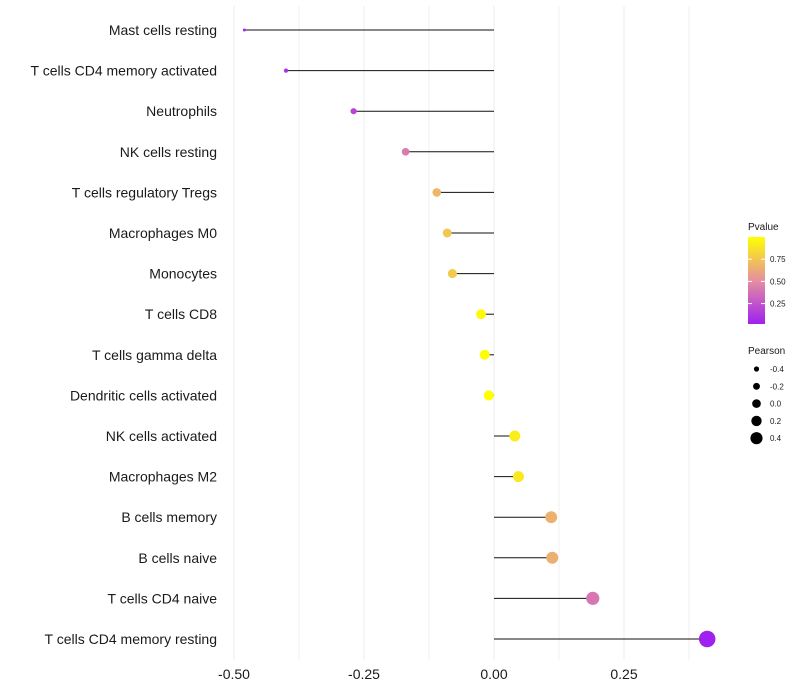 The width and height of the screenshot is (800, 700). I want to click on category-label: NK cells resting, so click(168, 152).